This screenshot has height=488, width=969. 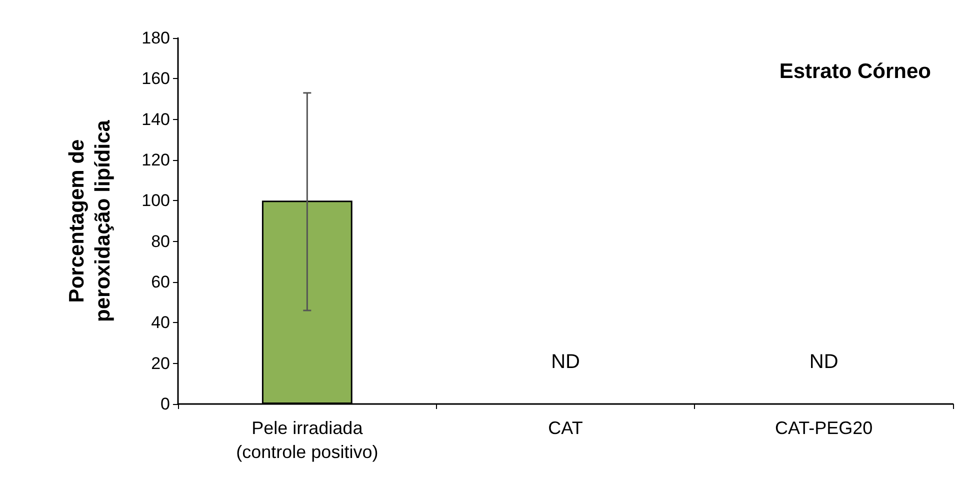 What do you see at coordinates (823, 428) in the screenshot?
I see `x-tick-label: CAT-PEG20` at bounding box center [823, 428].